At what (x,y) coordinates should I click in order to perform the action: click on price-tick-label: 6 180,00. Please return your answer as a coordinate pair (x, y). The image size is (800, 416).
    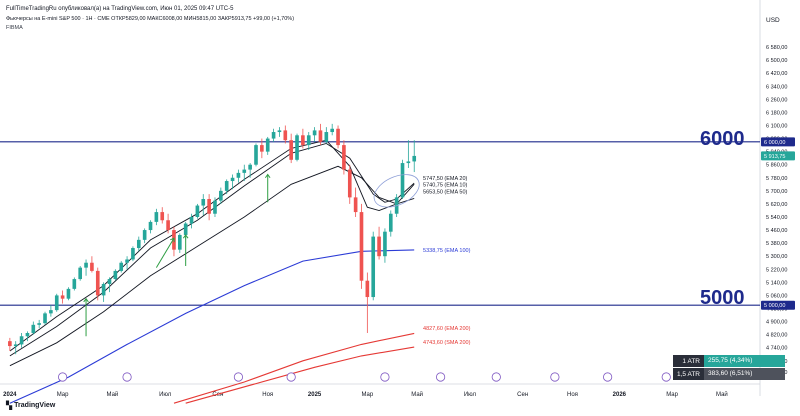
    Looking at the image, I should click on (776, 113).